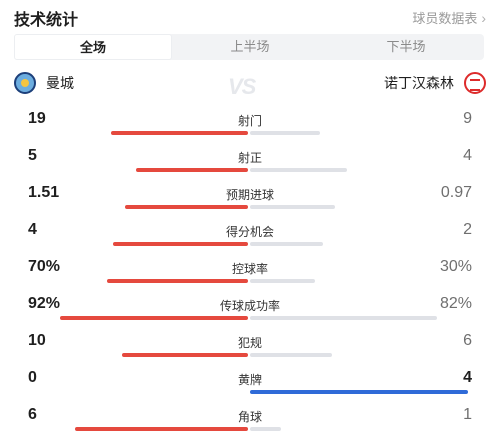  What do you see at coordinates (32, 414) in the screenshot?
I see `home-stat-value: 6` at bounding box center [32, 414].